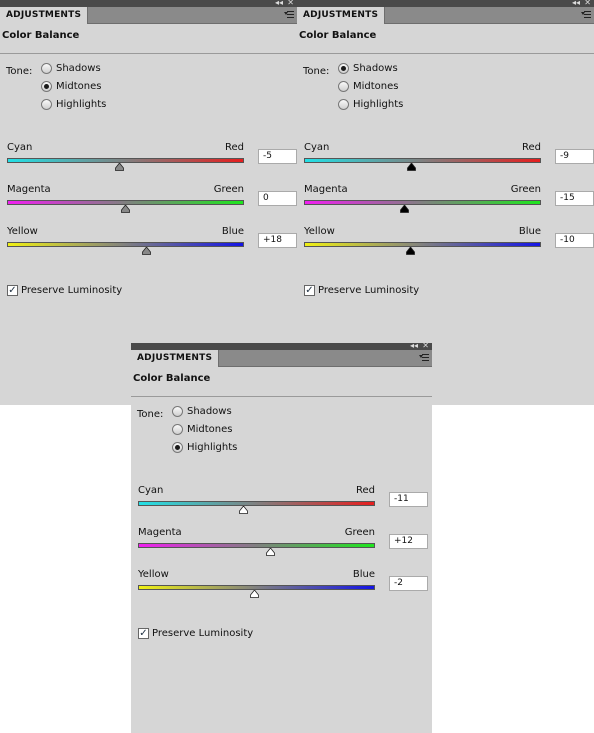 This screenshot has width=594, height=733. What do you see at coordinates (277, 156) in the screenshot?
I see `value-input-cyan-red: -5` at bounding box center [277, 156].